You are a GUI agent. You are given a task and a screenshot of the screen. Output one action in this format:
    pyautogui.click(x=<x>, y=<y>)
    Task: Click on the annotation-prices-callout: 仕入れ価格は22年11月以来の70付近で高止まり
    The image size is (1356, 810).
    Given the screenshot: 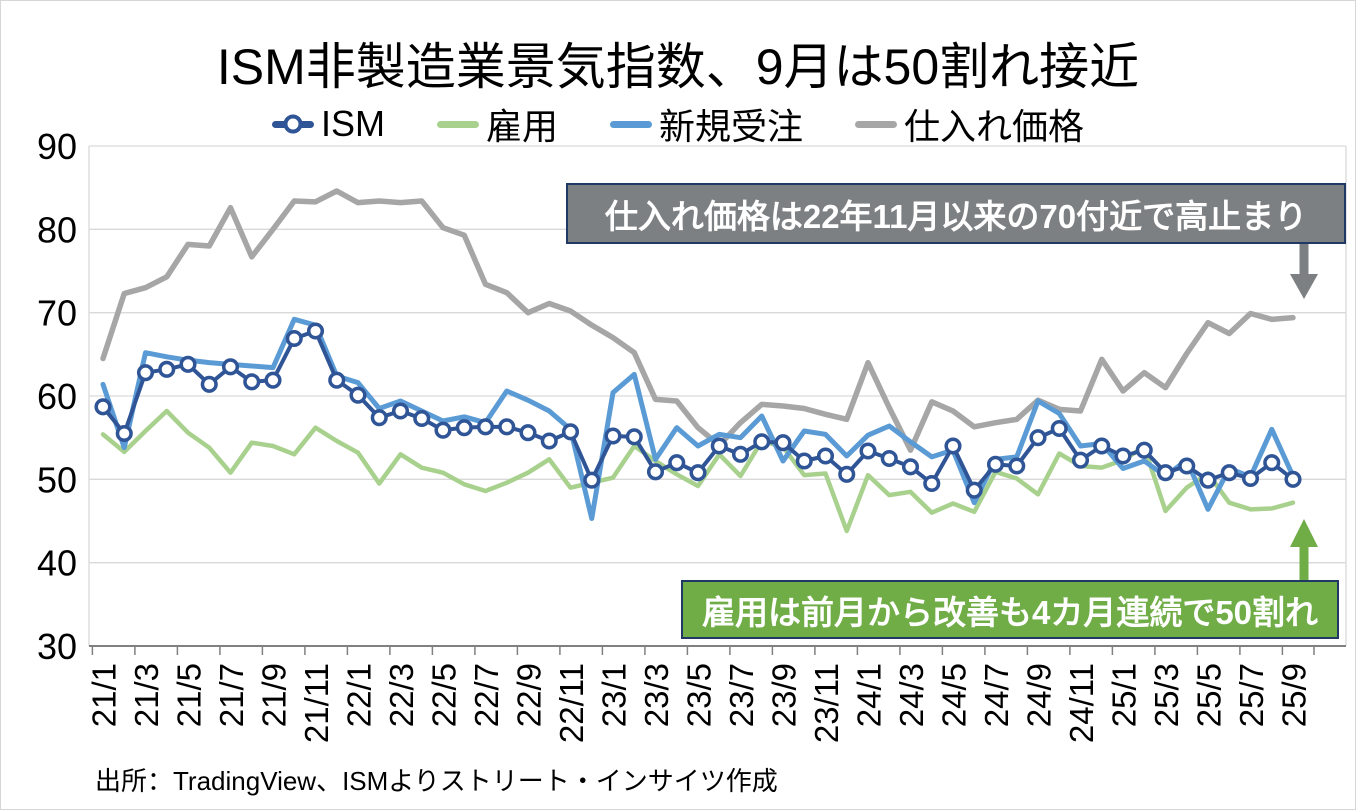 What is the action you would take?
    pyautogui.click(x=956, y=213)
    